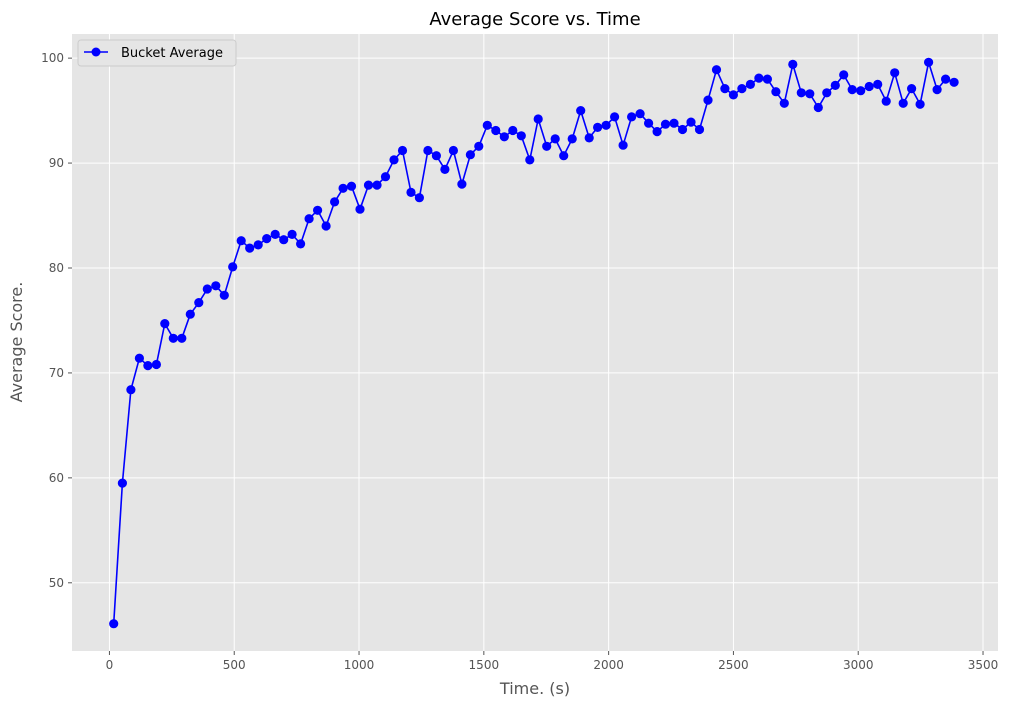  I want to click on legend-label: Bucket Average, so click(172, 53).